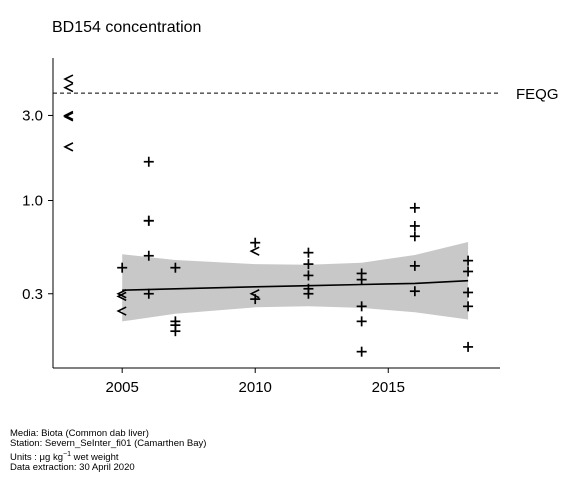  Describe the element at coordinates (36, 457) in the screenshot. I see `footer-units-prefix: Units : μg kg` at that location.